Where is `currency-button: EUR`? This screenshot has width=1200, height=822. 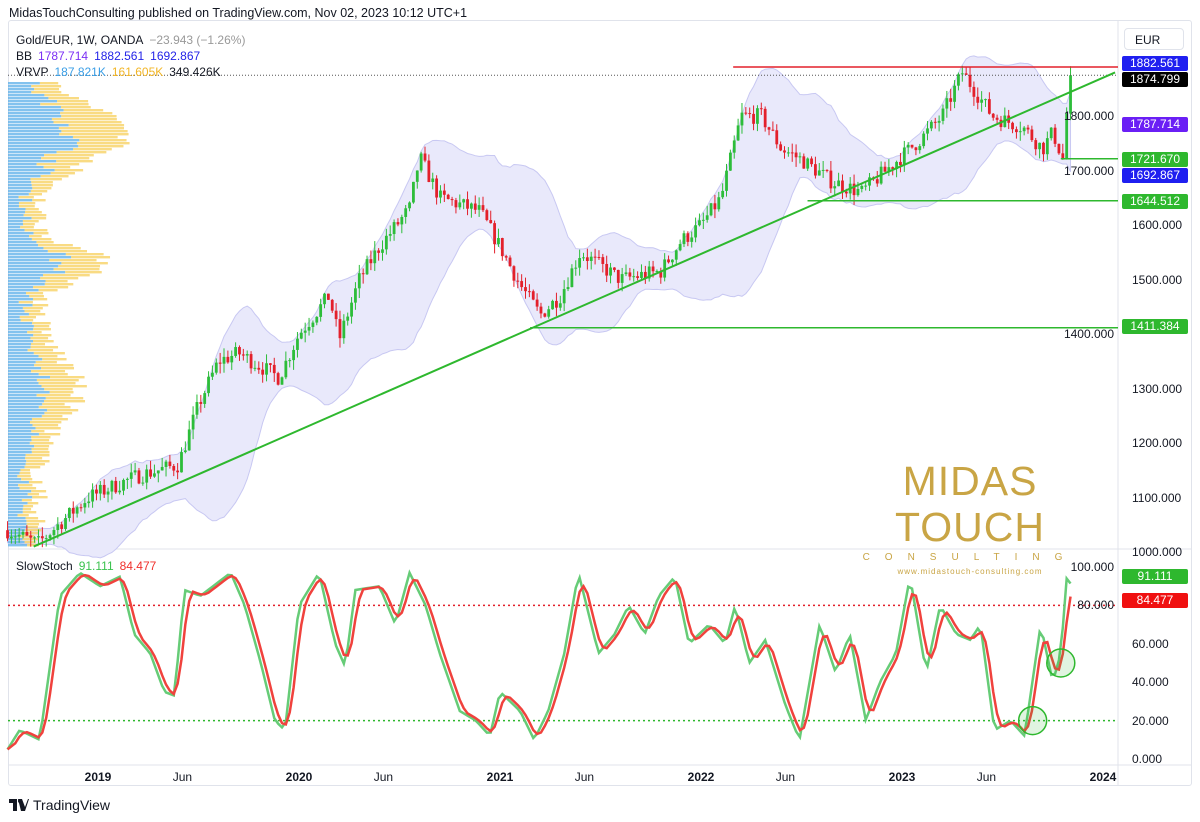 currency-button: EUR is located at coordinates (1154, 39).